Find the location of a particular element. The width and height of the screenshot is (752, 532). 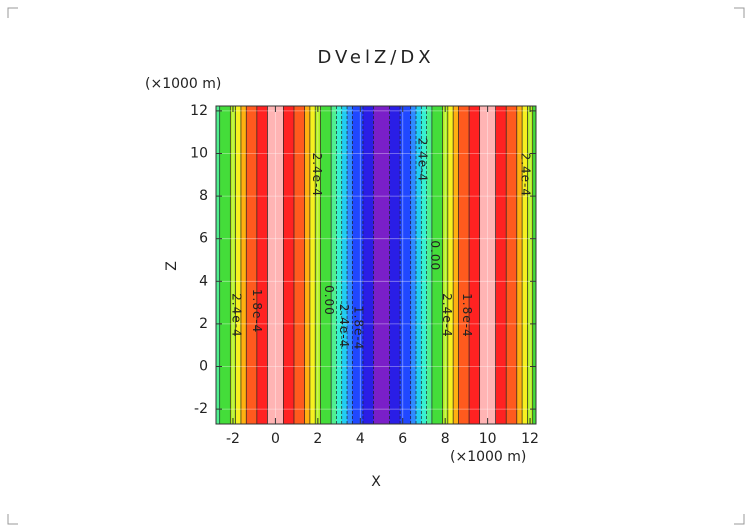

x-tick-label: 4 is located at coordinates (360, 439).